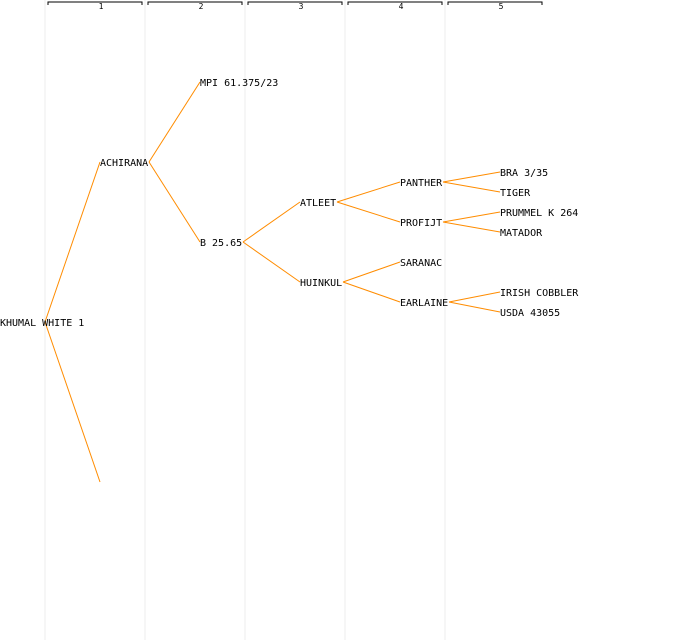  Describe the element at coordinates (424, 303) in the screenshot. I see `pedigree-node-label: EARLAINE` at that location.